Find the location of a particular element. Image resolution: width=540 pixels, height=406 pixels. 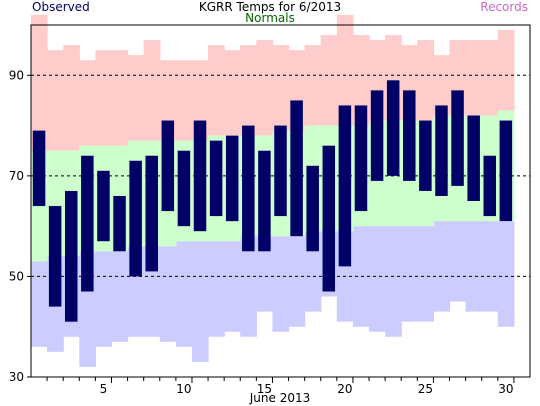

y-tick-label: 30 is located at coordinates (16, 377).